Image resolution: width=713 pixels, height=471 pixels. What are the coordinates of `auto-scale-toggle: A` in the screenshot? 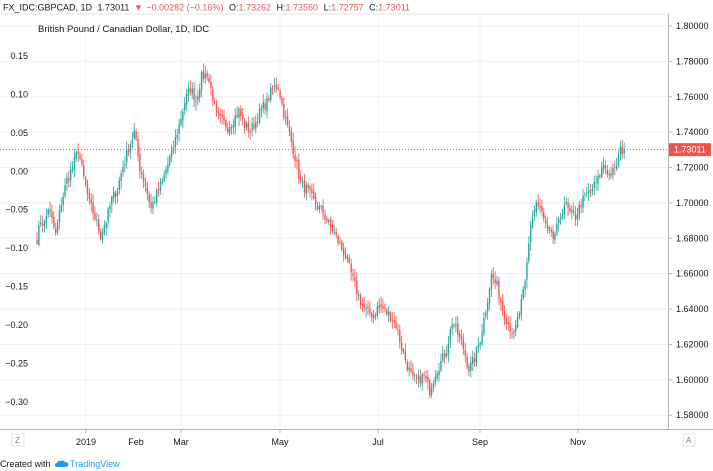 It's located at (689, 440).